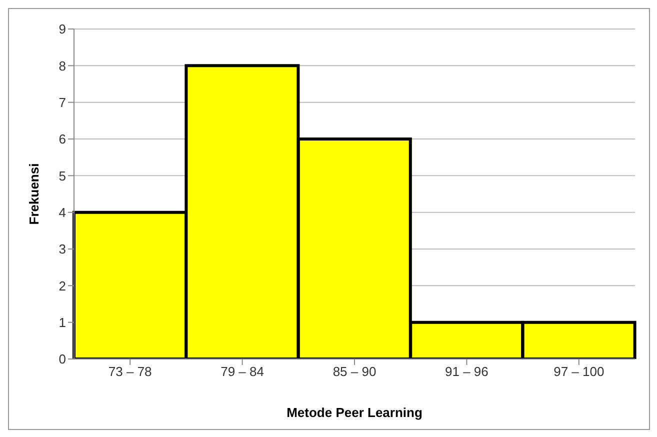 The image size is (657, 437). Describe the element at coordinates (62, 212) in the screenshot. I see `y-tick-label: 4` at that location.